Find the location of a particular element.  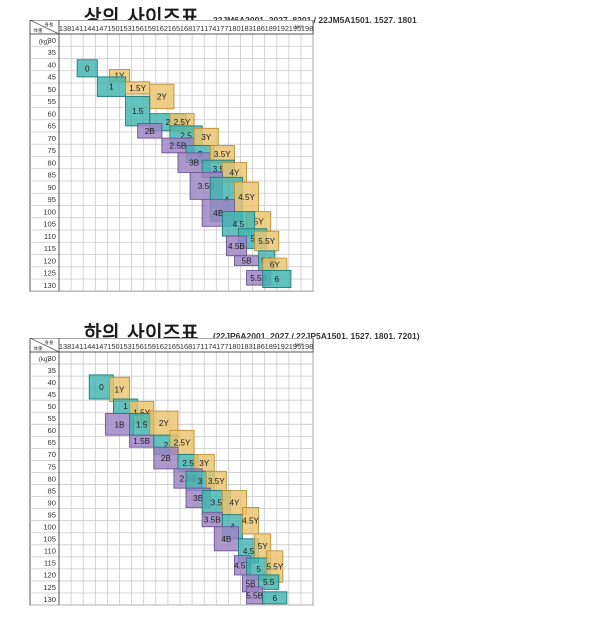

height-tick-label: 150 is located at coordinates (113, 28).